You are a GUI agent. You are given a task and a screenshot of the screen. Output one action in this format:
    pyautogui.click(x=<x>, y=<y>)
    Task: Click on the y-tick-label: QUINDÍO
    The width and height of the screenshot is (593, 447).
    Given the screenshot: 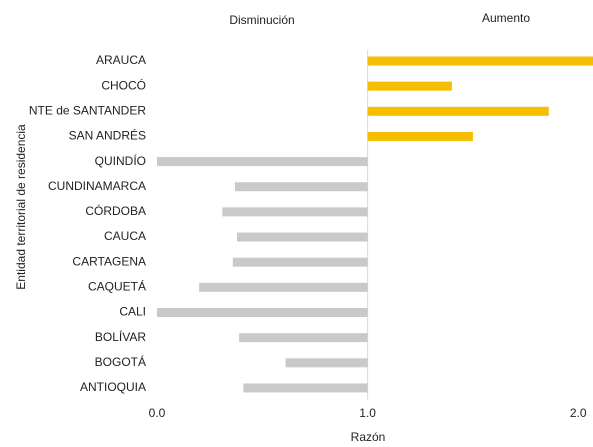 What is the action you would take?
    pyautogui.click(x=120, y=160)
    